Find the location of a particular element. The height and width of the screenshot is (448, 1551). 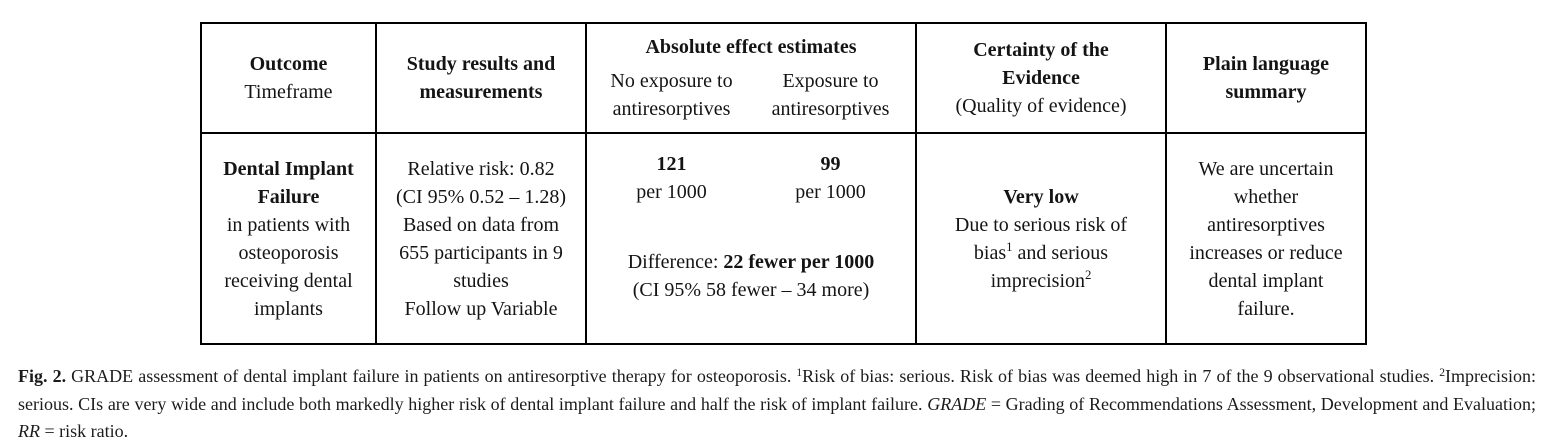

caption-rr-abbrev: RR is located at coordinates (29, 431).